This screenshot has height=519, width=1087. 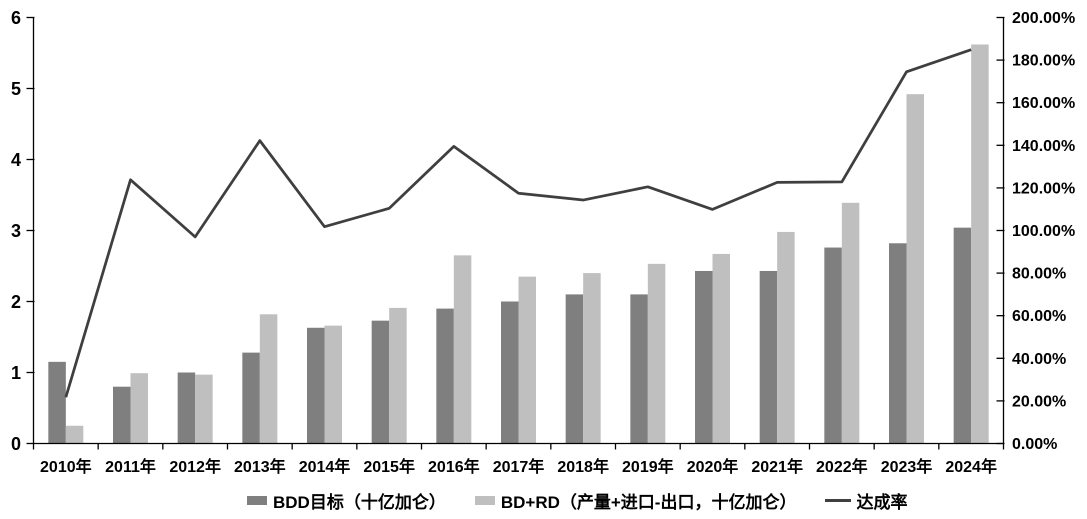 I want to click on x-axis-tick-label: 2017年, so click(x=519, y=466).